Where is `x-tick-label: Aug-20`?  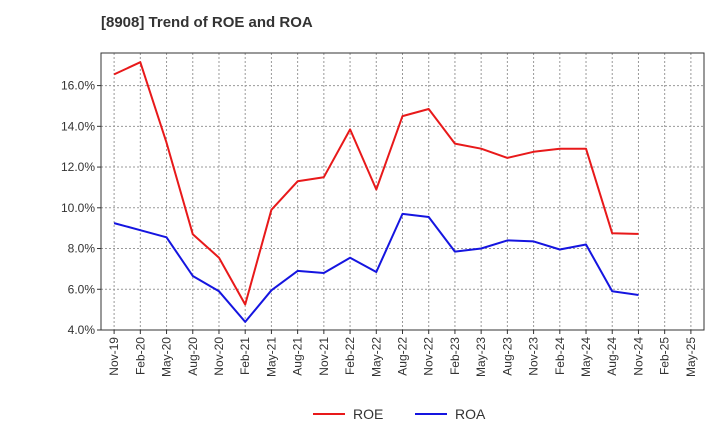
x-tick-label: Aug-20 is located at coordinates (193, 356).